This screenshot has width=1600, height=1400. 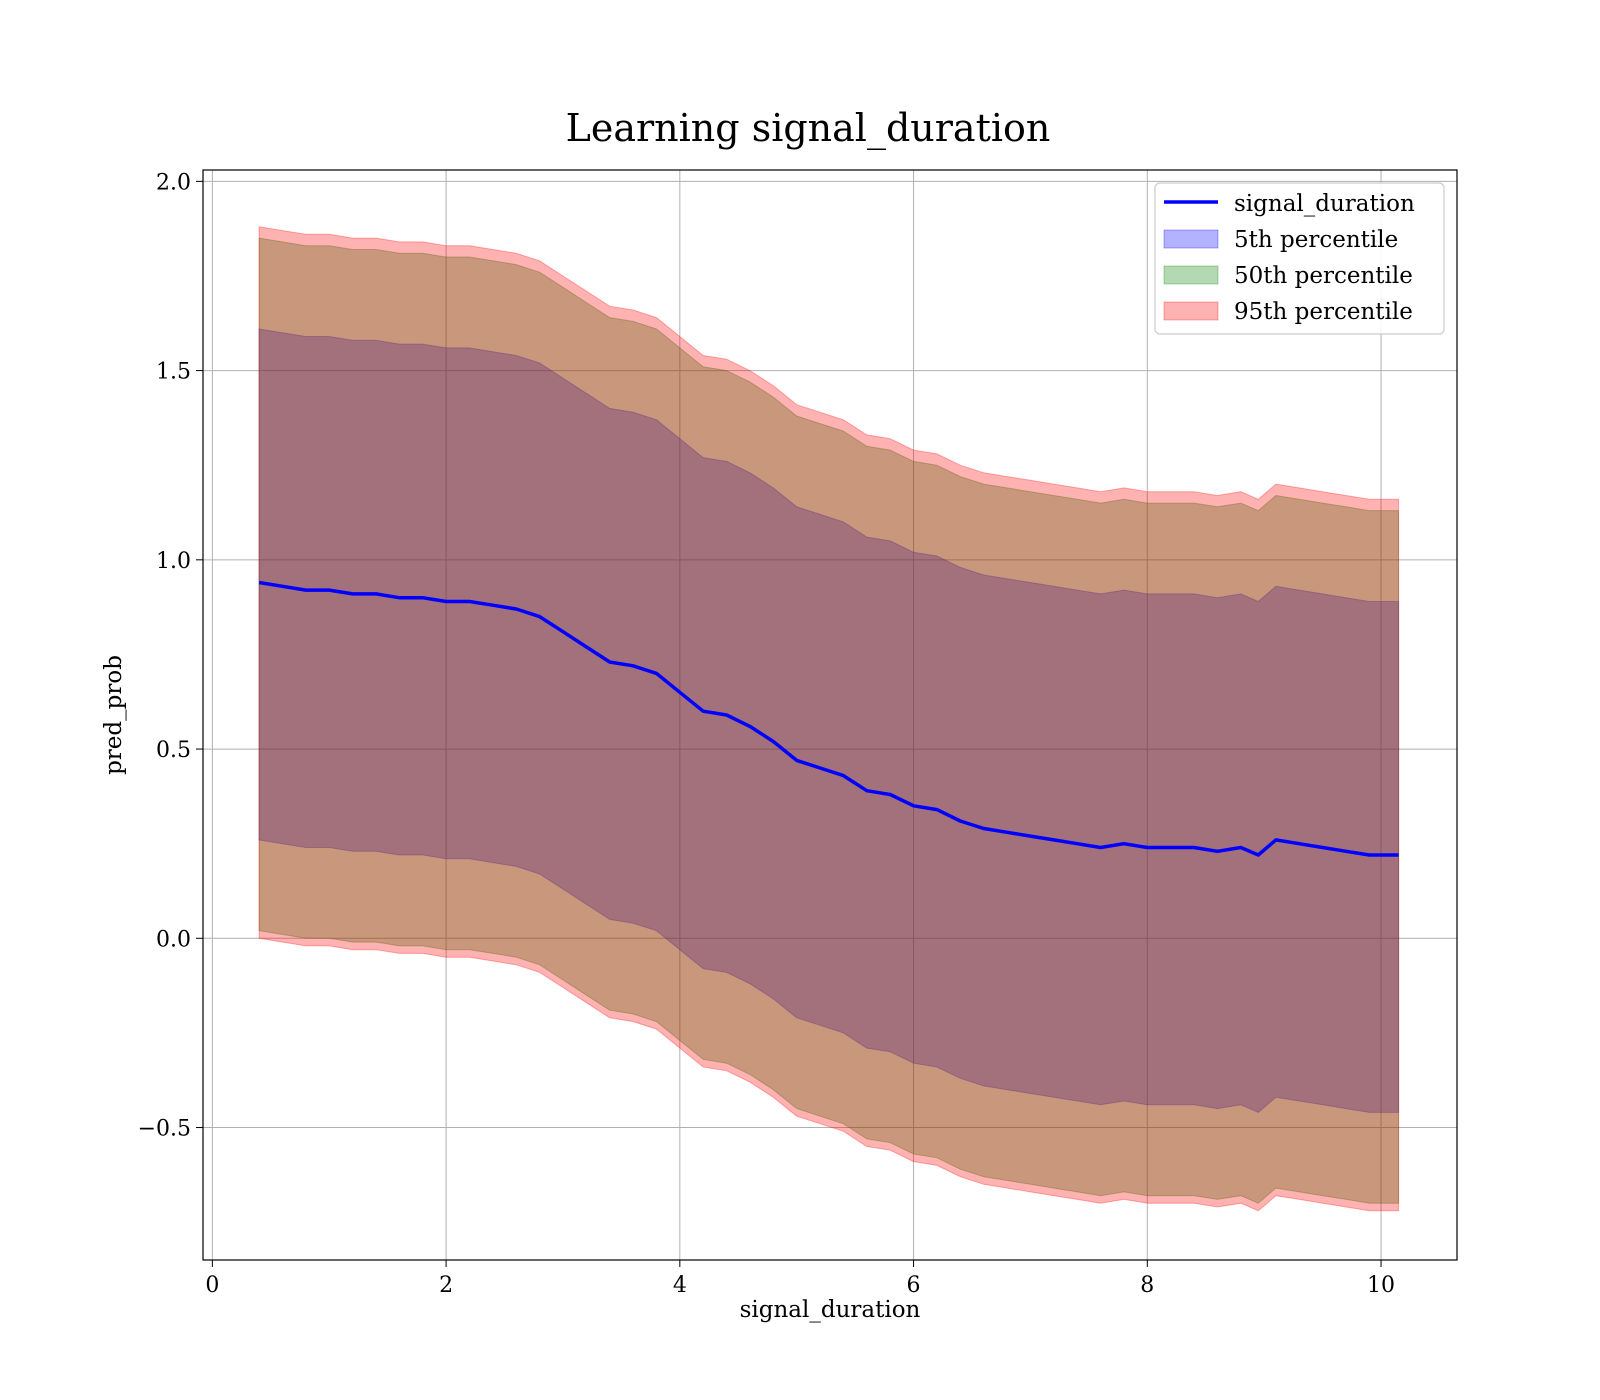 I want to click on x-axis-label: signal_duration, so click(x=830, y=1310).